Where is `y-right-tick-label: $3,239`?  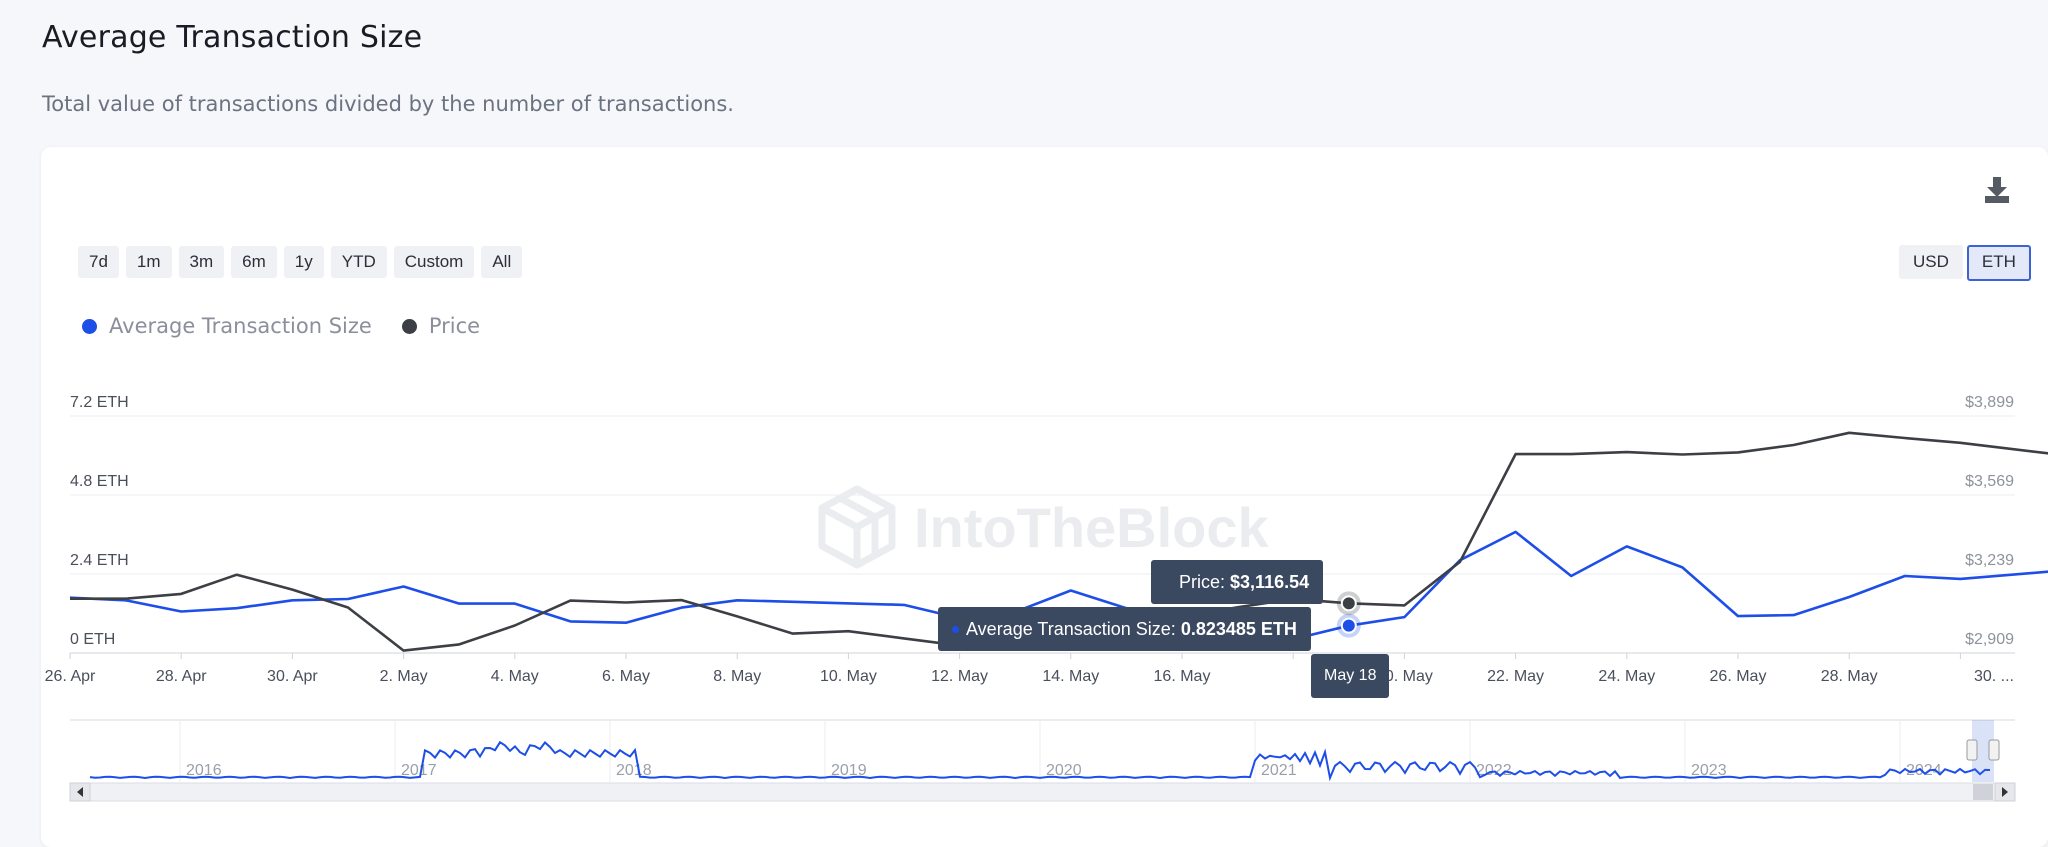
y-right-tick-label: $3,239 is located at coordinates (1989, 560).